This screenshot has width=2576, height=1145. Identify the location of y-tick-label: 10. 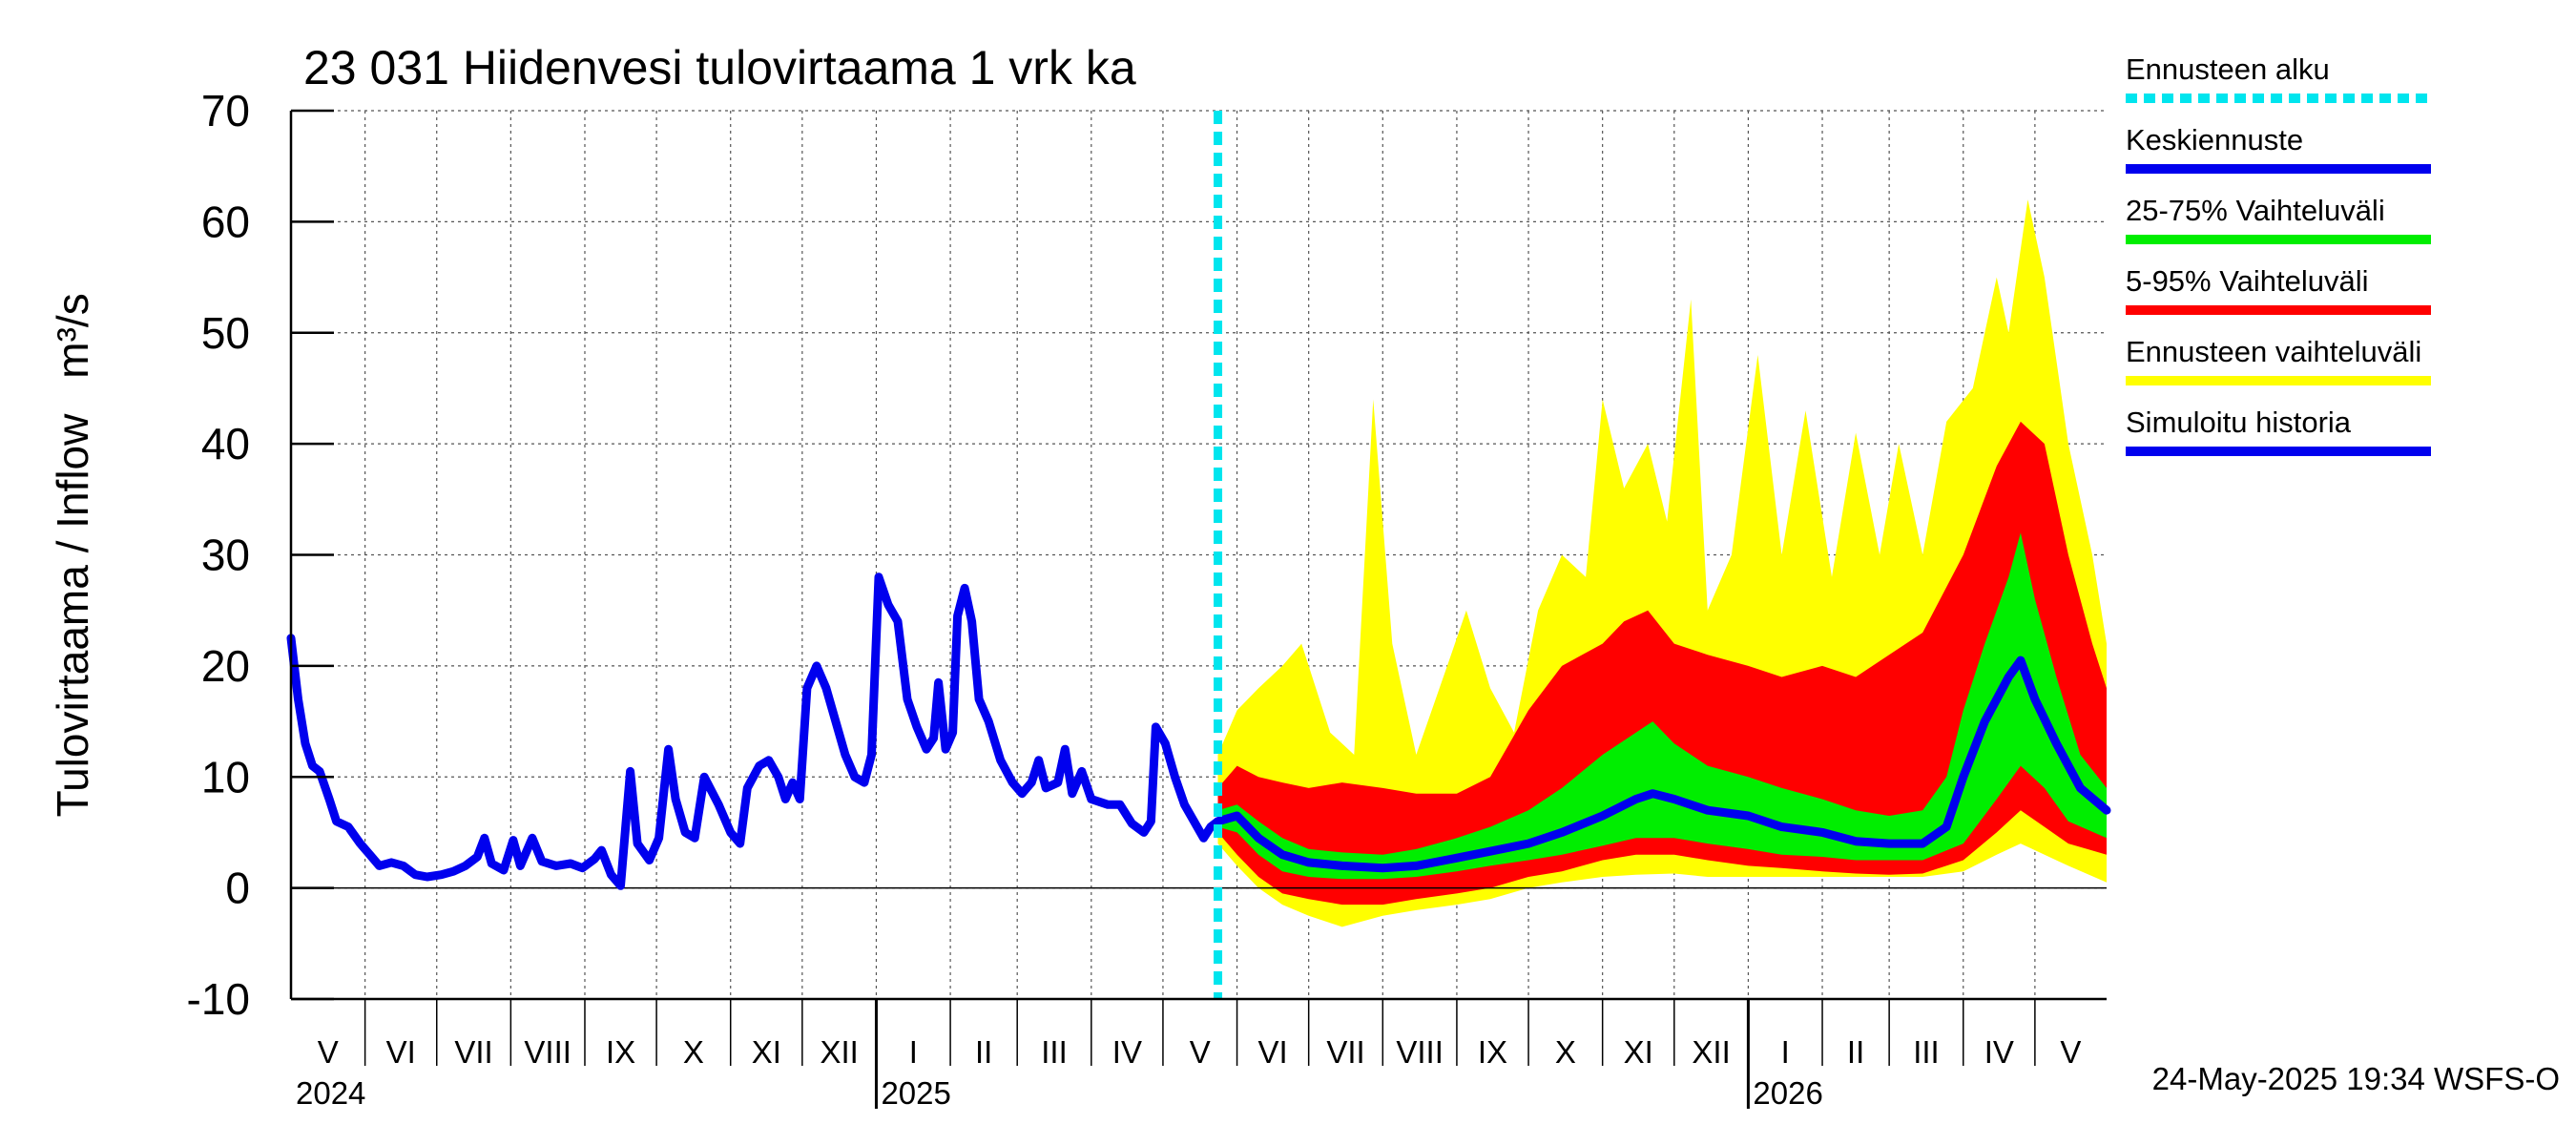
(225, 777).